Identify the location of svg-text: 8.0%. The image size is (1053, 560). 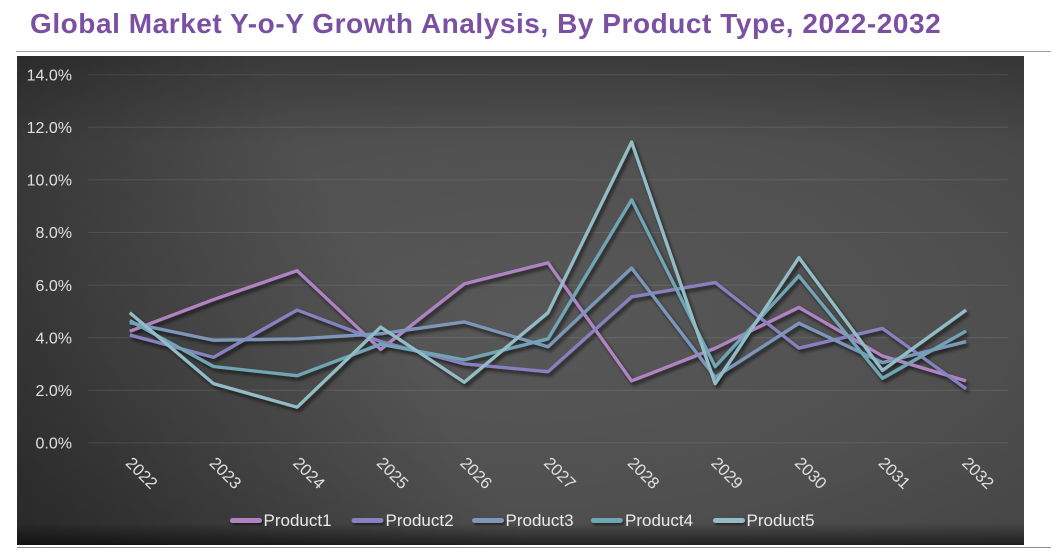
(54, 233).